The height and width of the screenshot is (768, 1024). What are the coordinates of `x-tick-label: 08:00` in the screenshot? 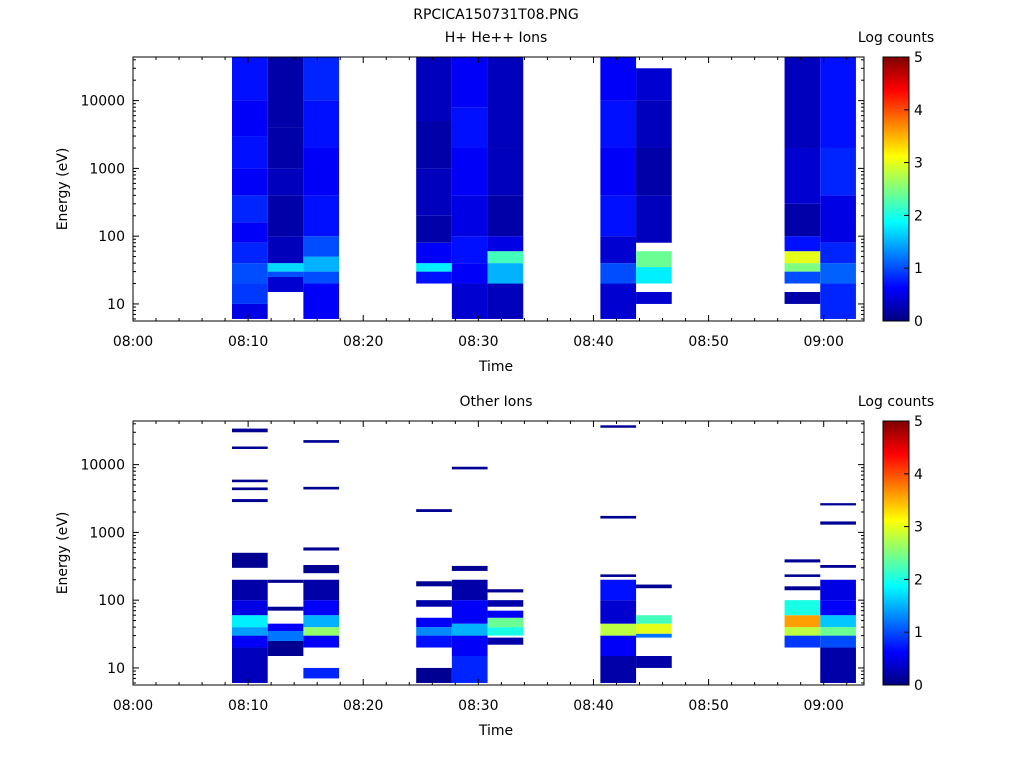 It's located at (133, 342).